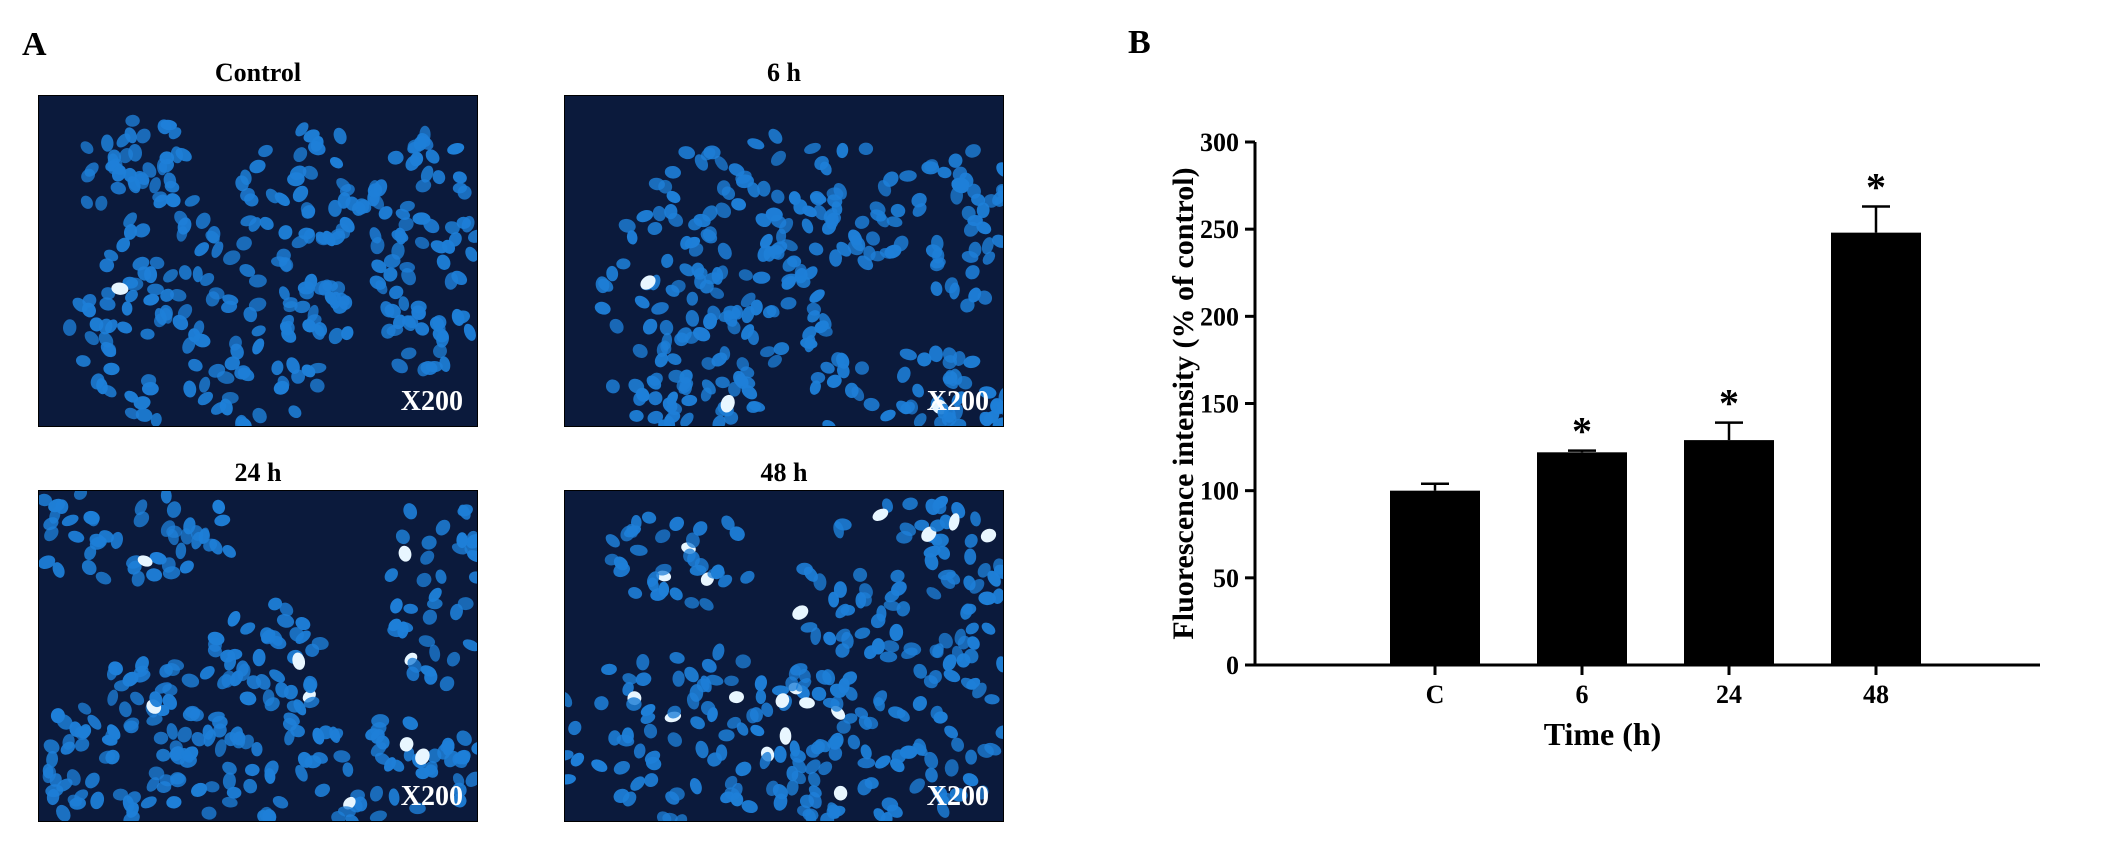 The height and width of the screenshot is (853, 2128). I want to click on micrograph-6h: X200, so click(784, 261).